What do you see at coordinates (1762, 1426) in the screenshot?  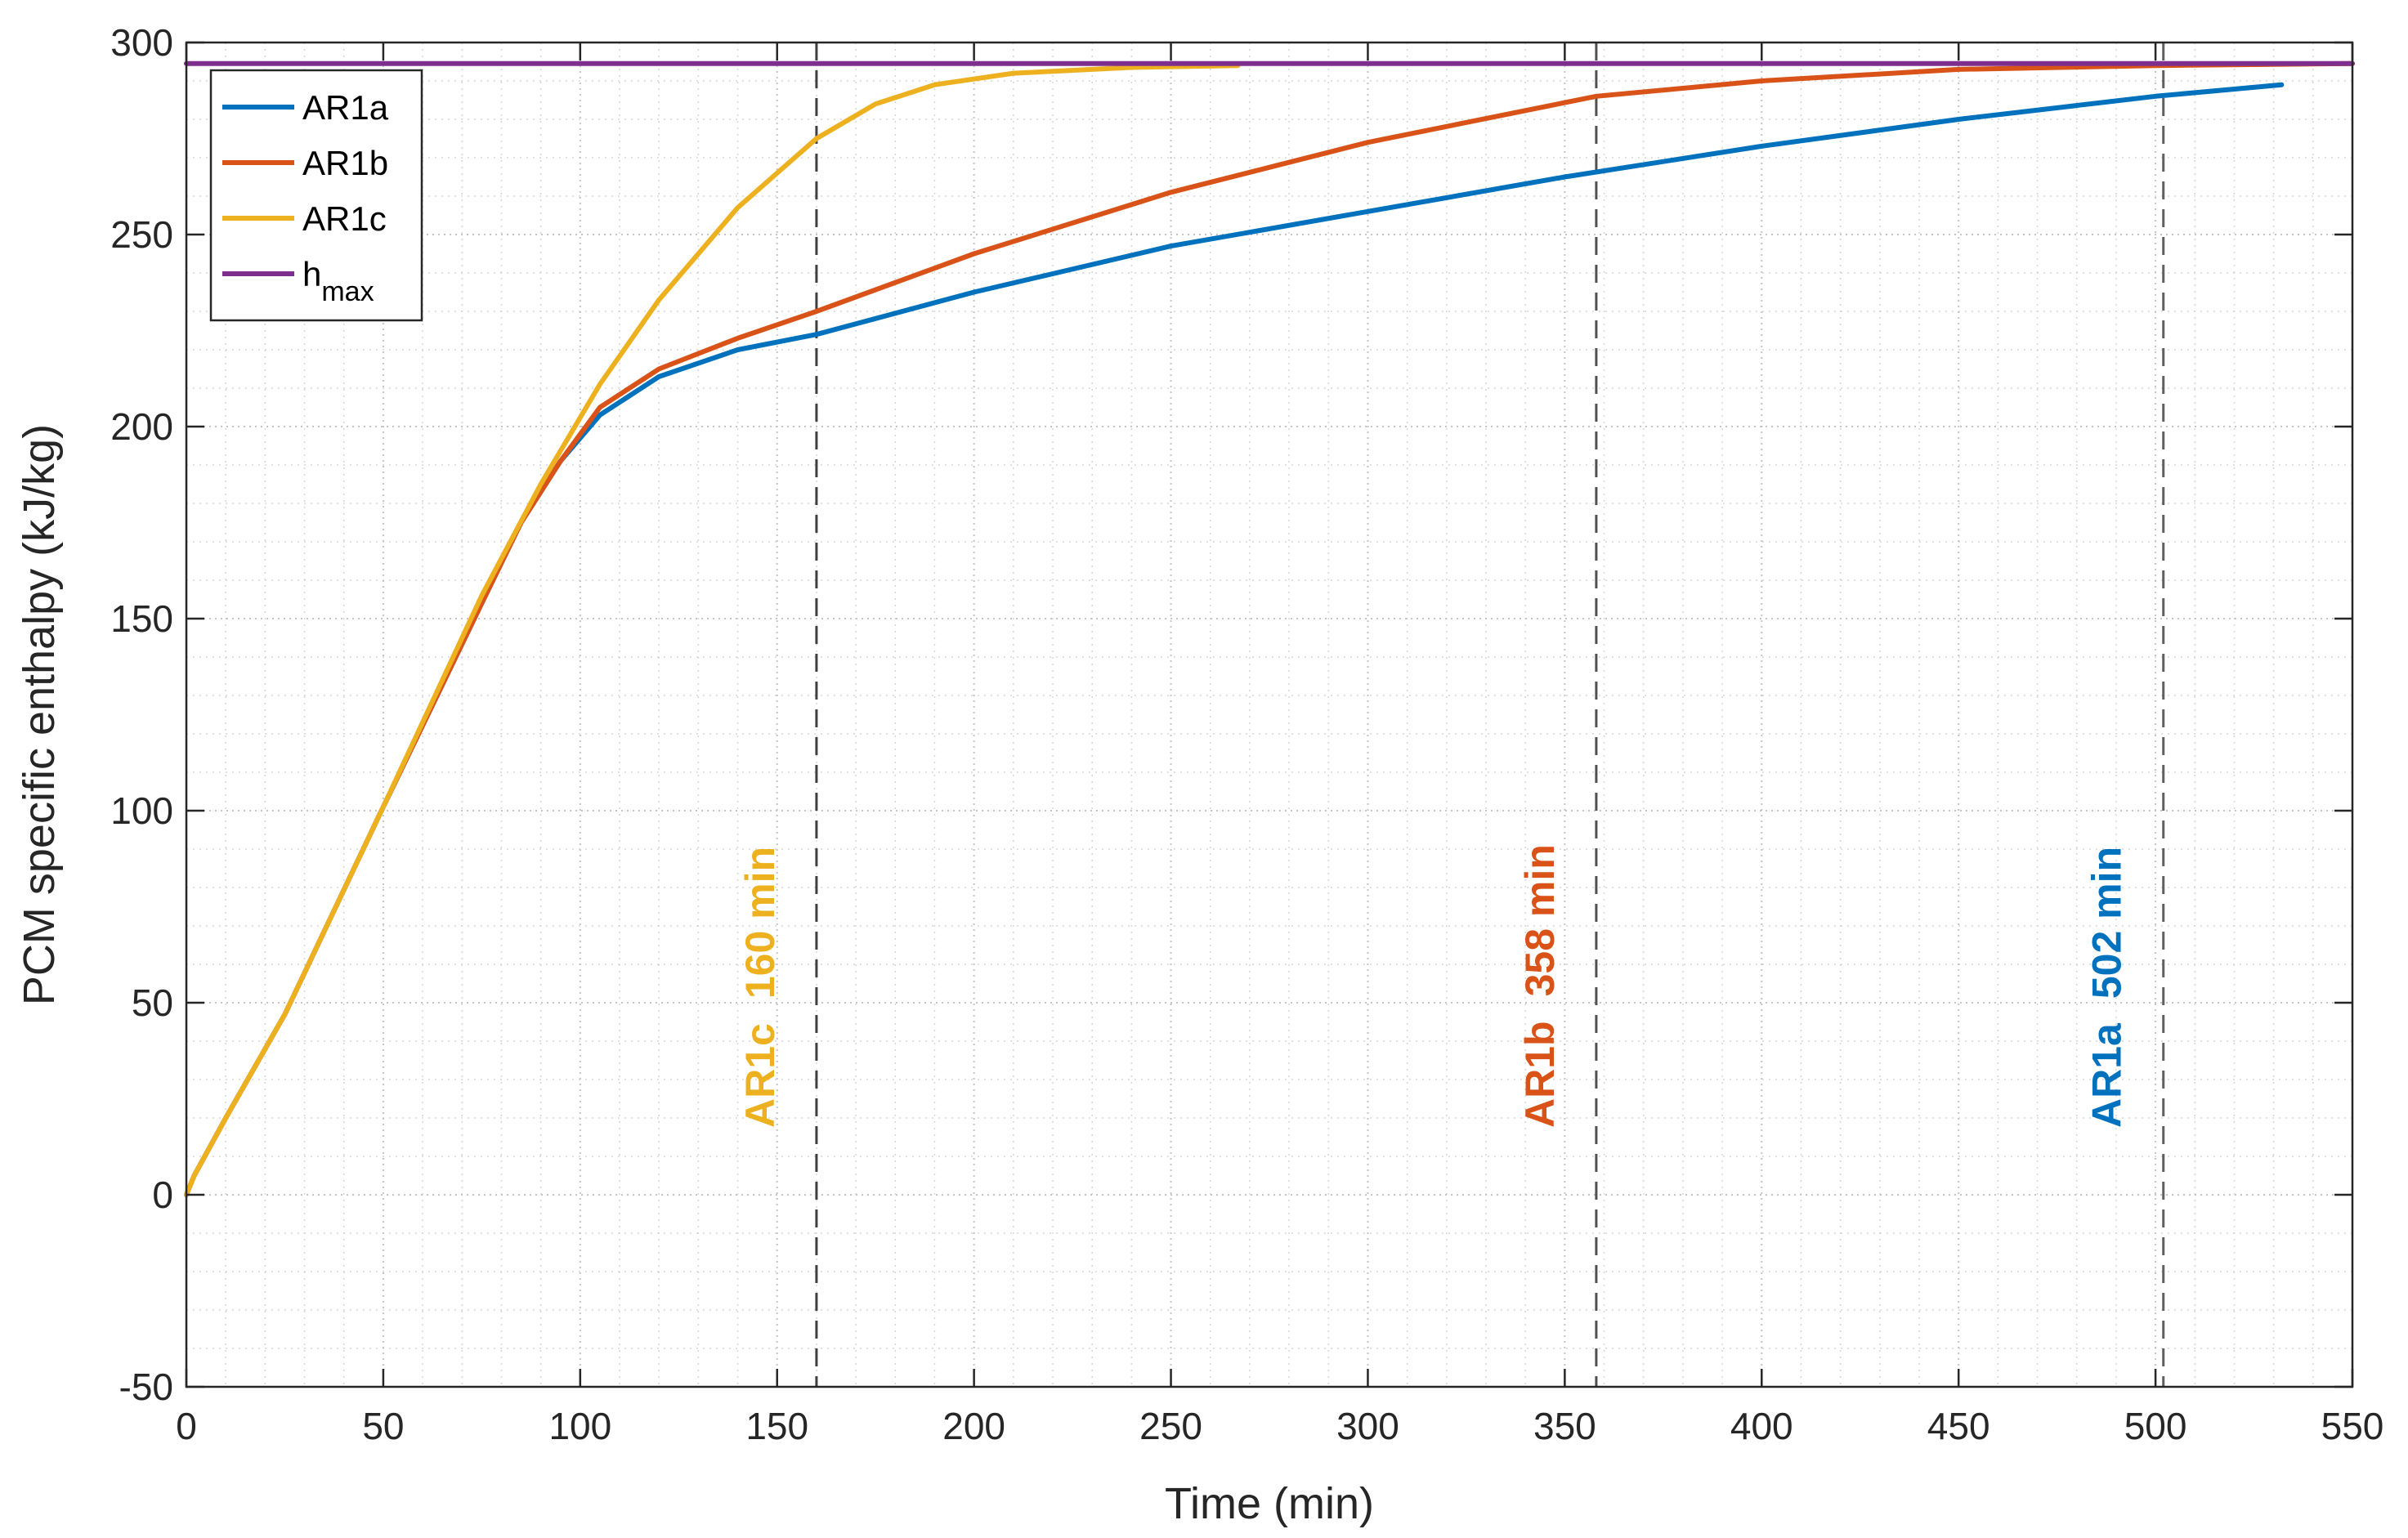 I see `x-tick-label: 400` at bounding box center [1762, 1426].